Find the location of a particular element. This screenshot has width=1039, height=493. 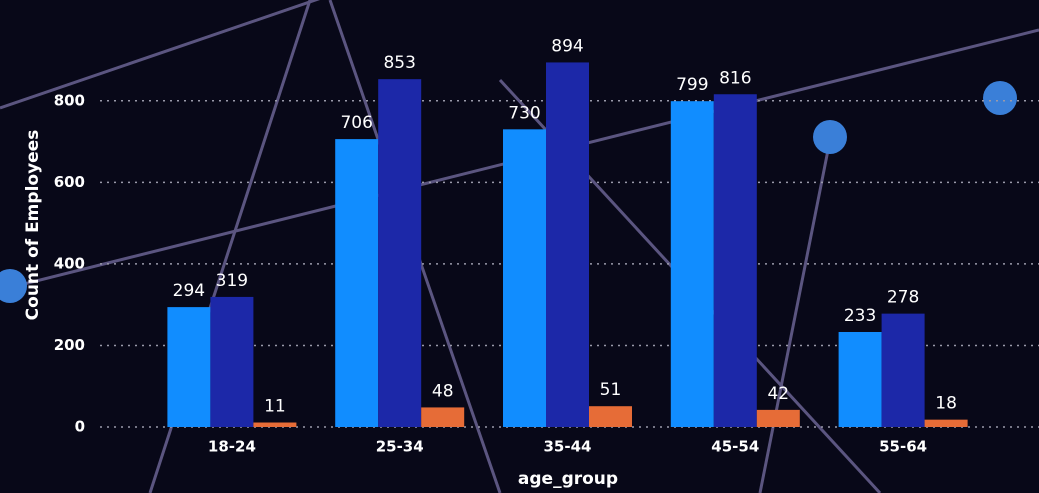

value-label: 278 is located at coordinates (903, 298).